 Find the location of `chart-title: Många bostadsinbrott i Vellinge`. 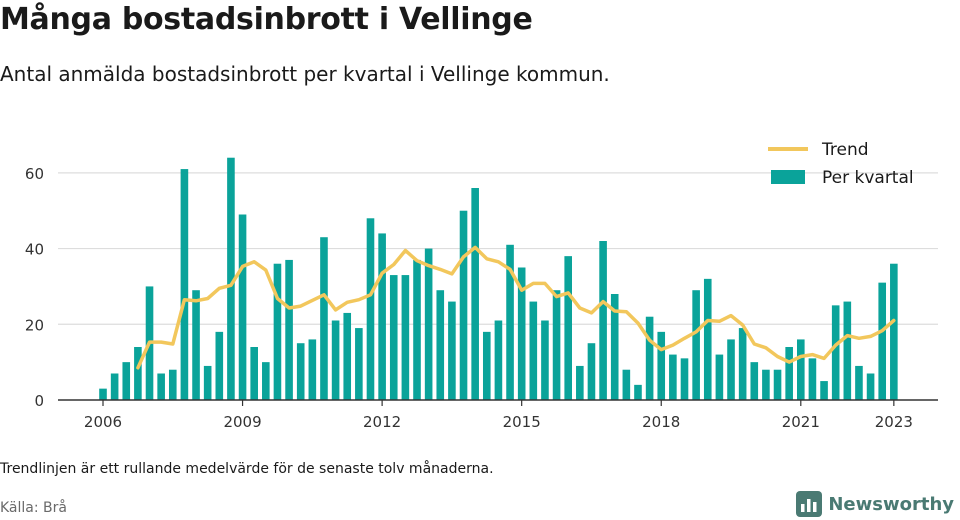

chart-title: Många bostadsinbrott i Vellinge is located at coordinates (266, 19).